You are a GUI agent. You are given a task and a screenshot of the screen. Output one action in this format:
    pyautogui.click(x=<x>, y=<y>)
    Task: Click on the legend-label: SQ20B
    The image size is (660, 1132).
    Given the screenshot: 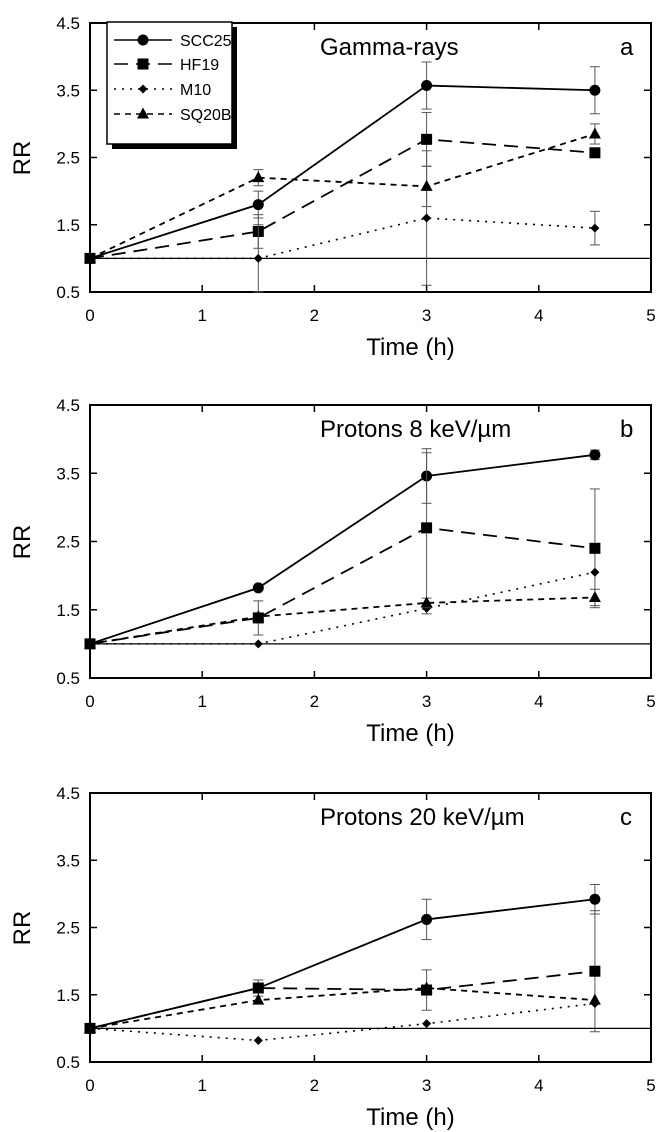 What is the action you would take?
    pyautogui.click(x=206, y=115)
    